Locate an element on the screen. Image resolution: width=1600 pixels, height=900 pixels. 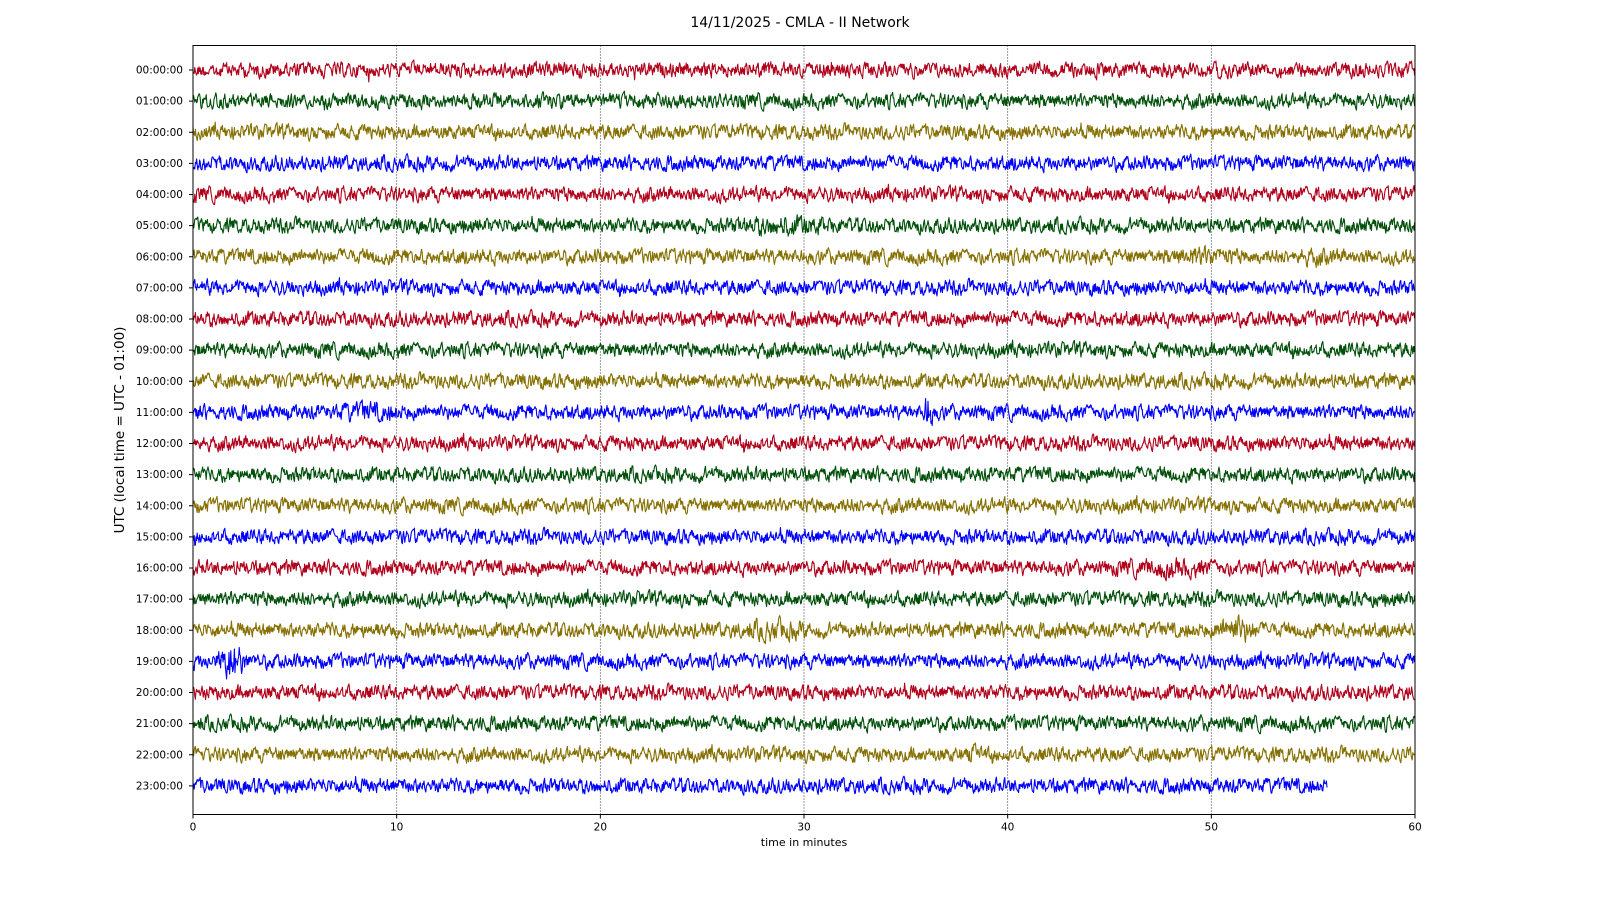
x-axis-label: time in minutes is located at coordinates (804, 842).